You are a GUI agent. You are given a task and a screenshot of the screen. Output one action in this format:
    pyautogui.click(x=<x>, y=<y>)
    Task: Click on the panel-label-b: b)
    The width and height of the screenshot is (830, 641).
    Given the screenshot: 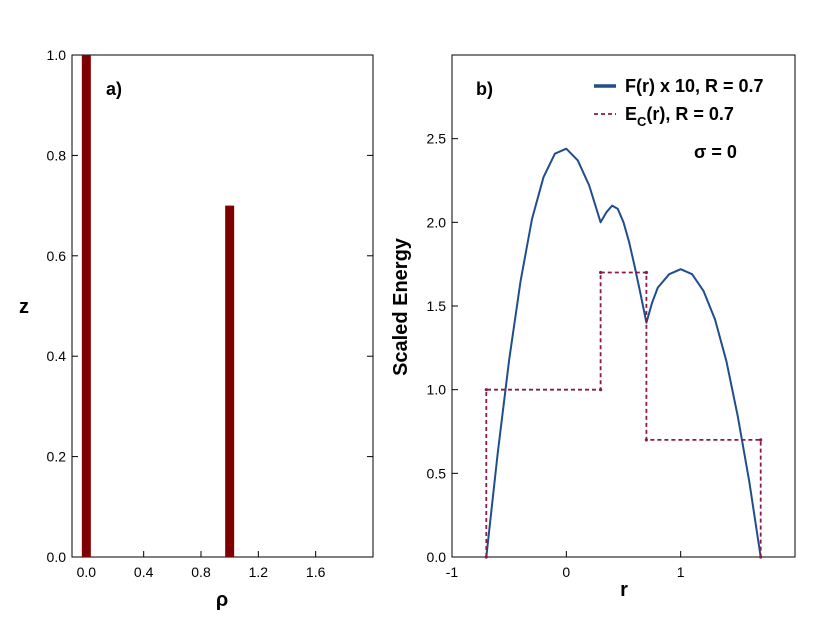 What is the action you would take?
    pyautogui.click(x=484, y=89)
    